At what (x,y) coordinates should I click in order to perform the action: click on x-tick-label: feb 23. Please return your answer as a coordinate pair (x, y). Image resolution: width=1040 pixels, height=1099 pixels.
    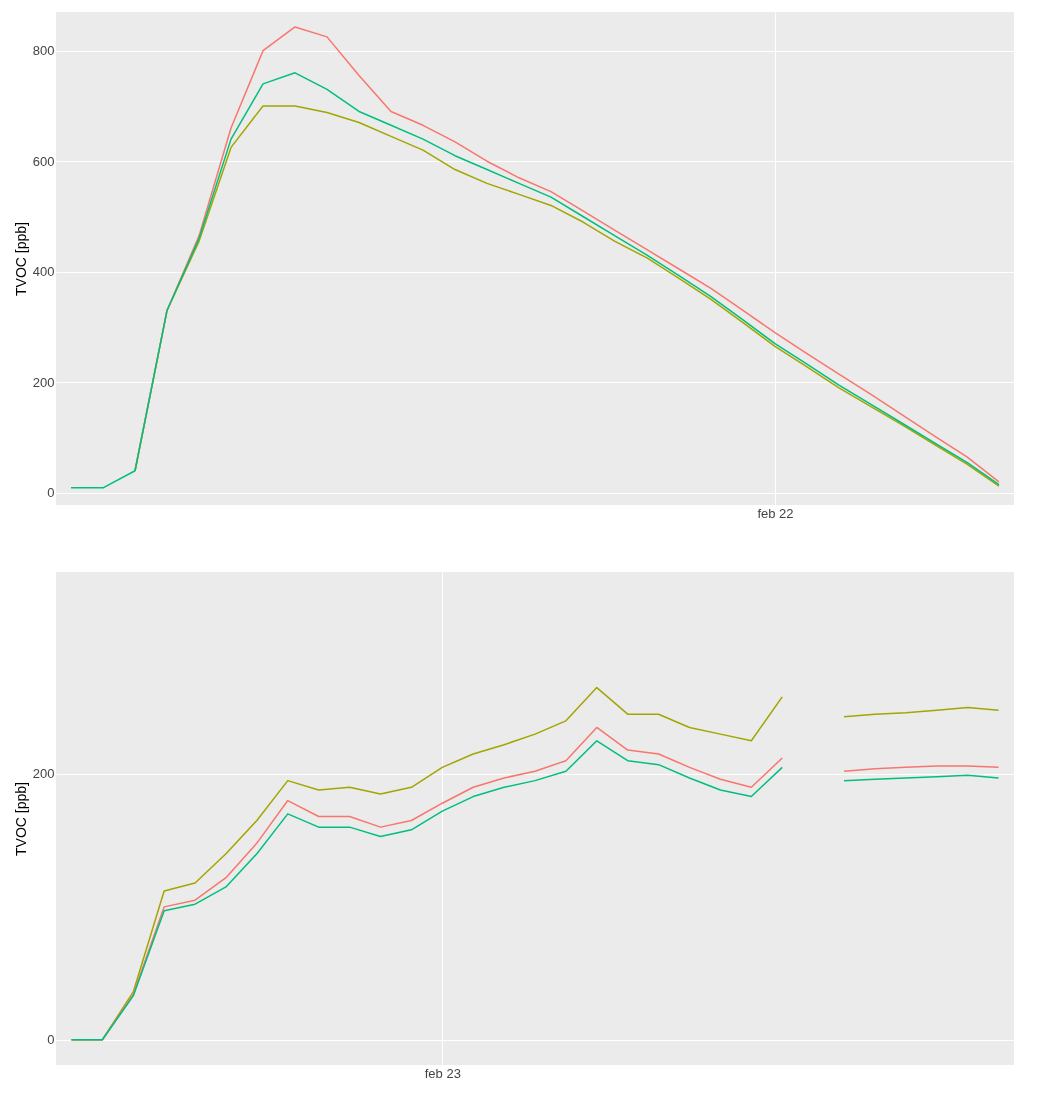
    Looking at the image, I should click on (442, 1073).